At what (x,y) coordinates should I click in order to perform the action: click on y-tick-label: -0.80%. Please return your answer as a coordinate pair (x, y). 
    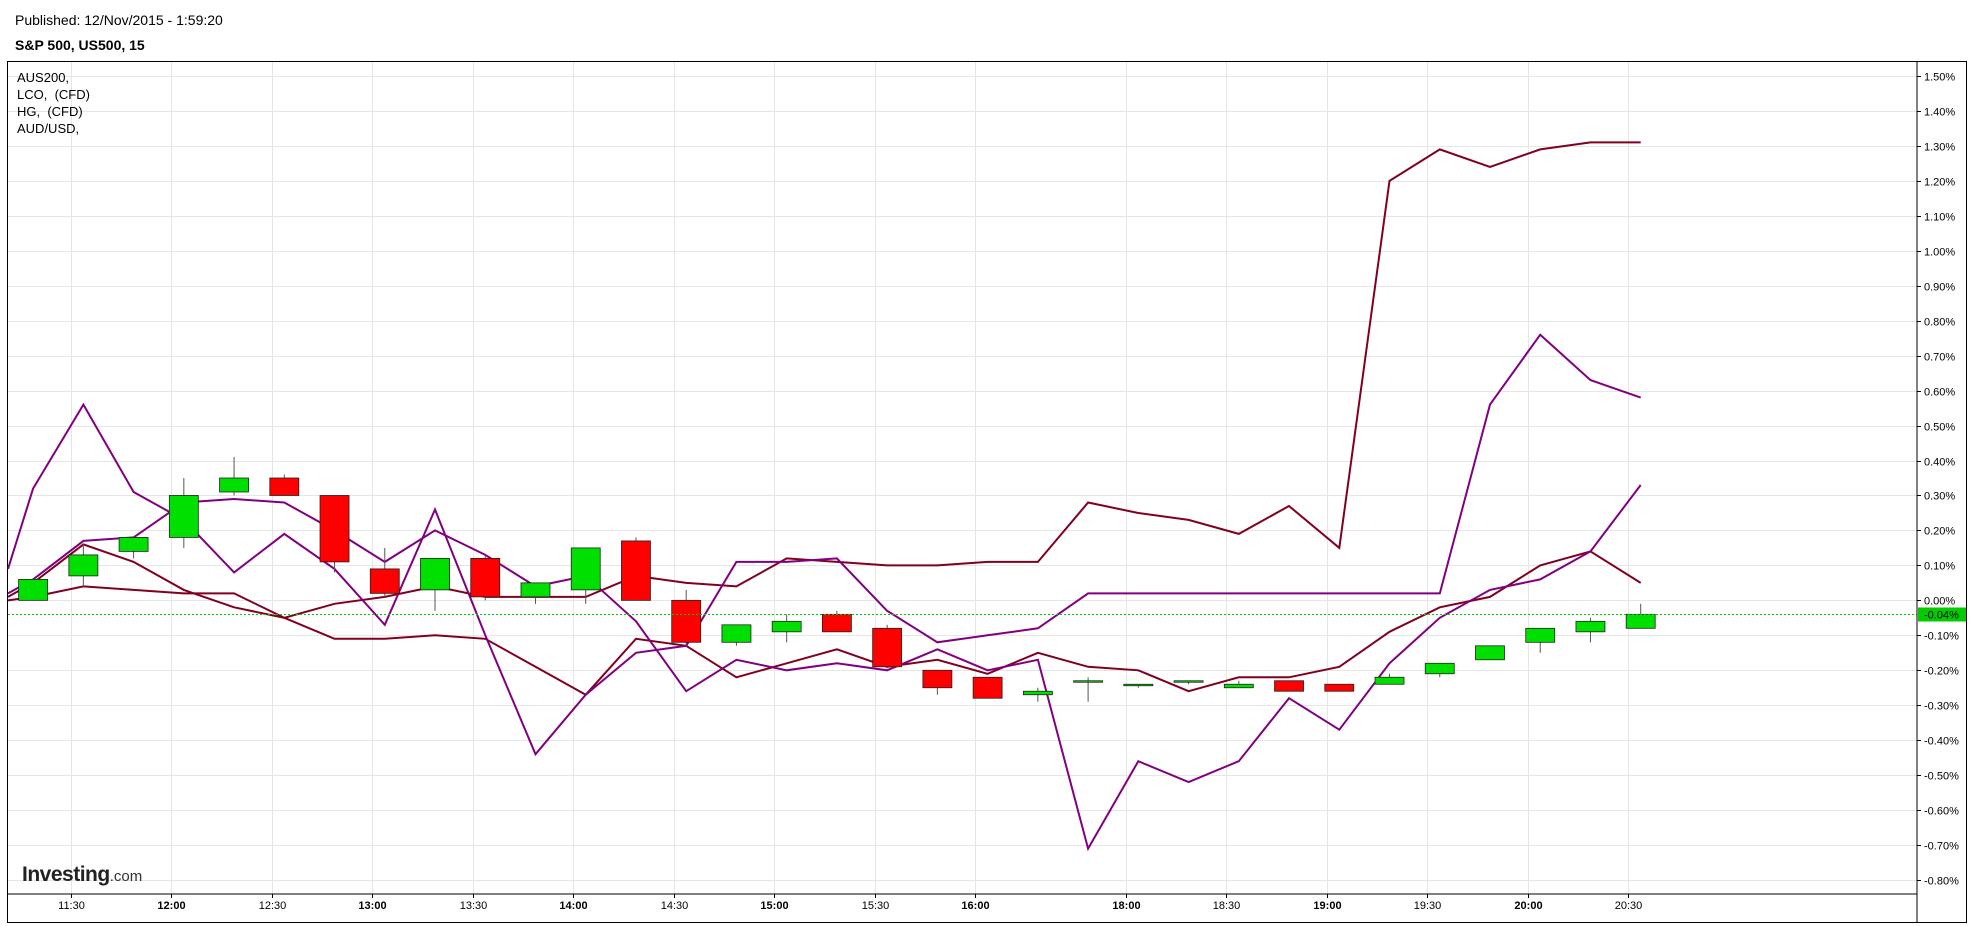
    Looking at the image, I should click on (1941, 882).